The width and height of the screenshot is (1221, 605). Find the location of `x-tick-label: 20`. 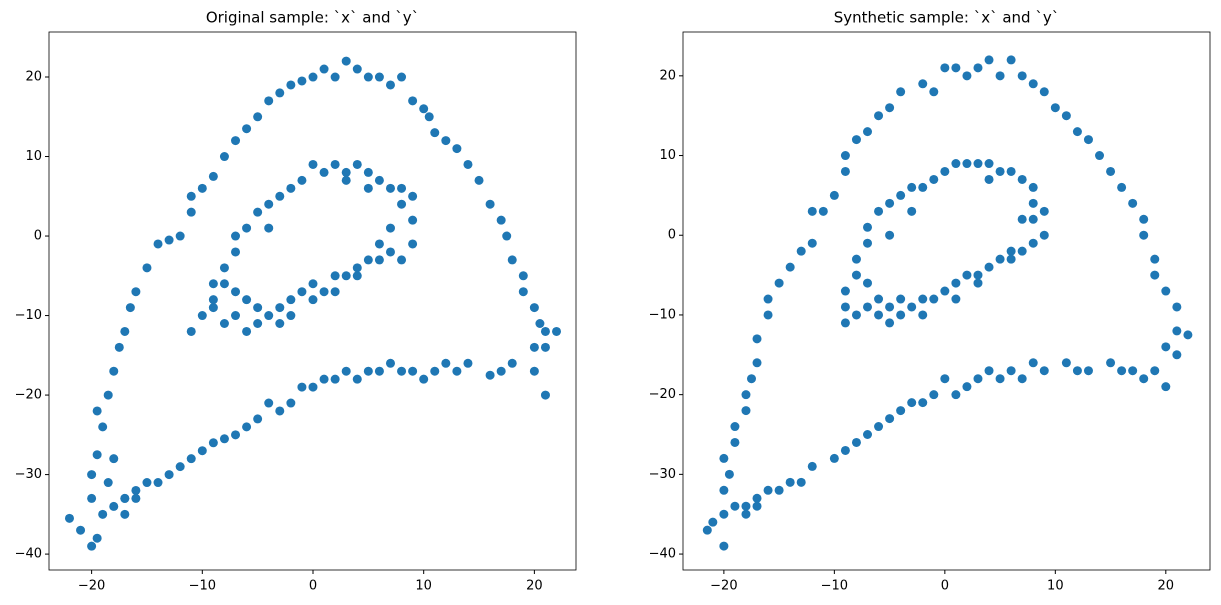

x-tick-label: 20 is located at coordinates (534, 586).